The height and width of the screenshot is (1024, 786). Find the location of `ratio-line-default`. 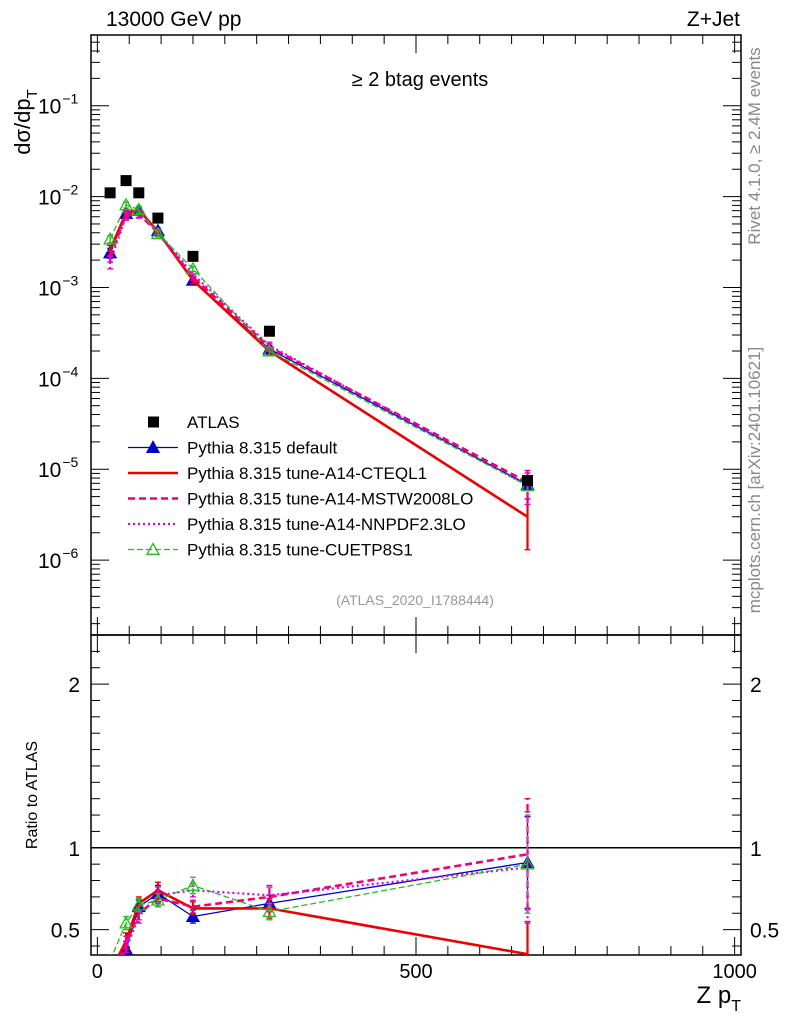

ratio-line-default is located at coordinates (324, 908).